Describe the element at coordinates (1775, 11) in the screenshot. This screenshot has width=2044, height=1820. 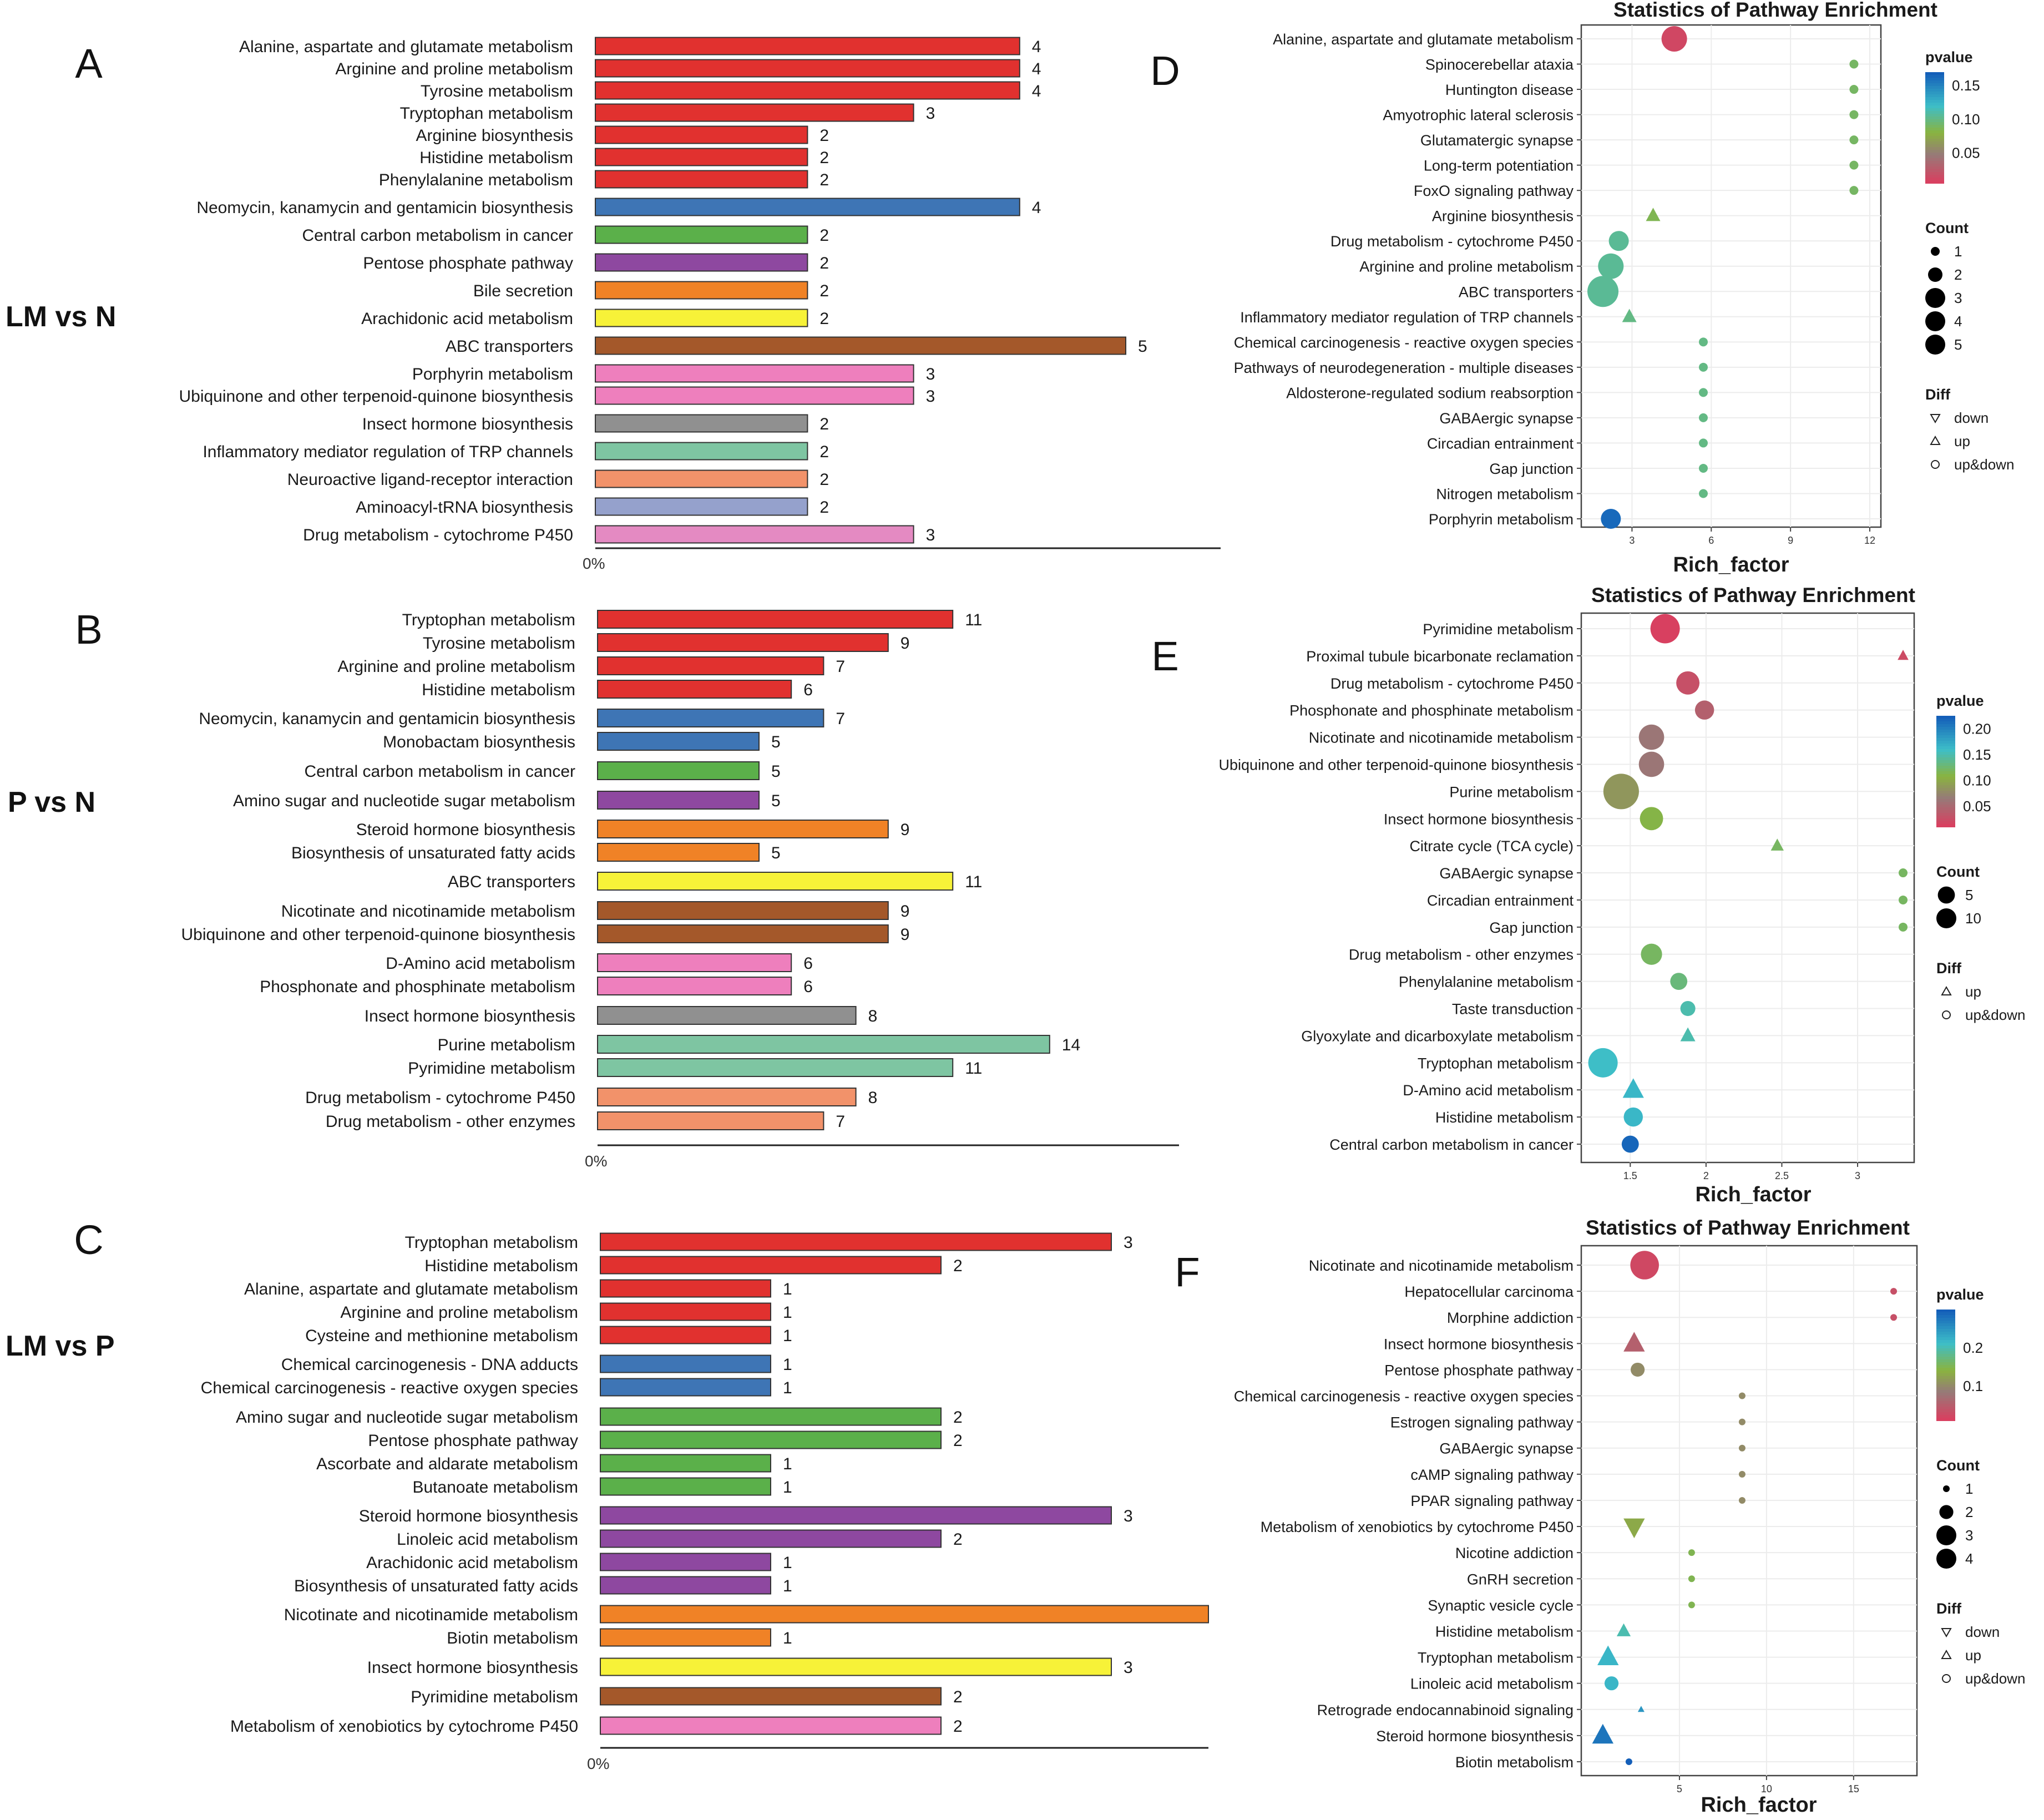
I see `chart-title: Statistics of Pathway Enrichment` at that location.